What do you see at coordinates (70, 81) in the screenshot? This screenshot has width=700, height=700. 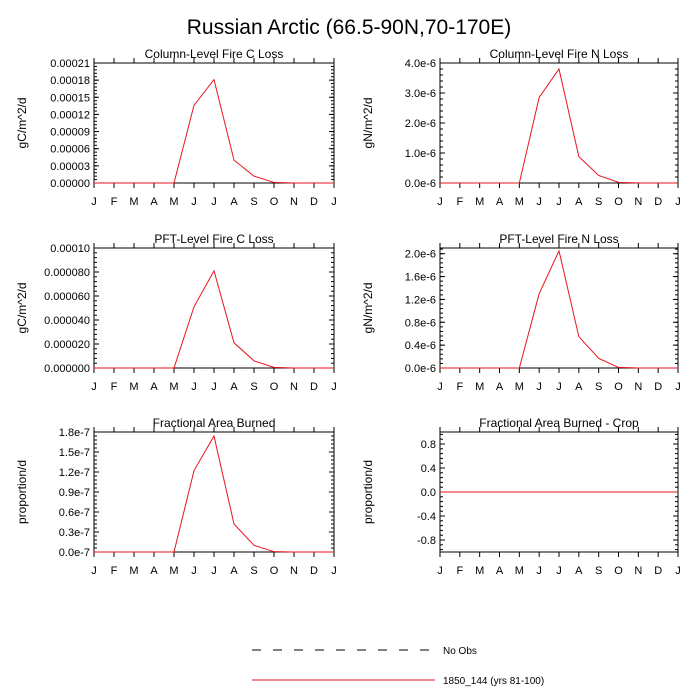 I see `y-tick-label: 0.00018` at bounding box center [70, 81].